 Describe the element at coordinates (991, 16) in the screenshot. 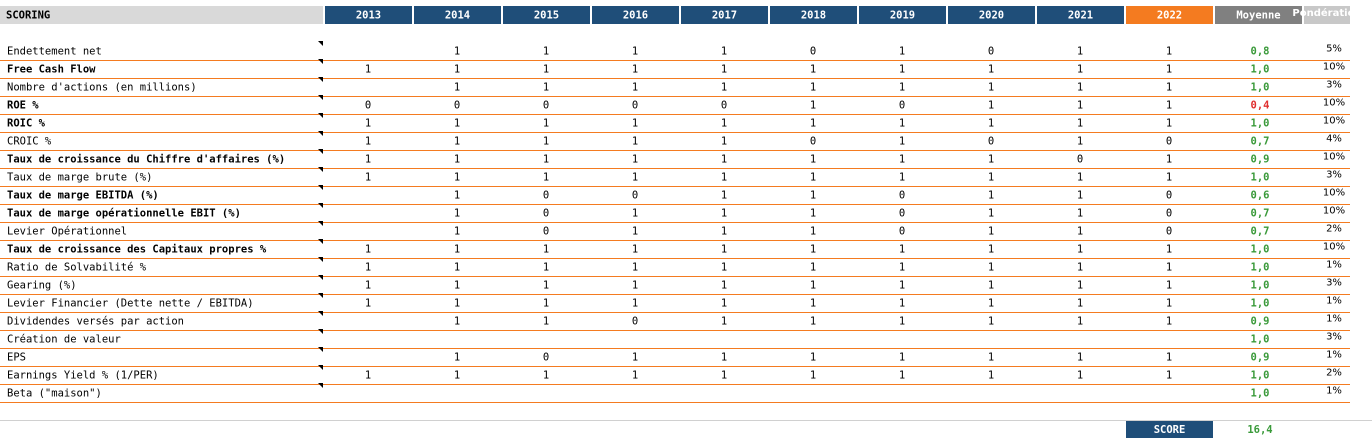

I see `year-header: 2020` at that location.